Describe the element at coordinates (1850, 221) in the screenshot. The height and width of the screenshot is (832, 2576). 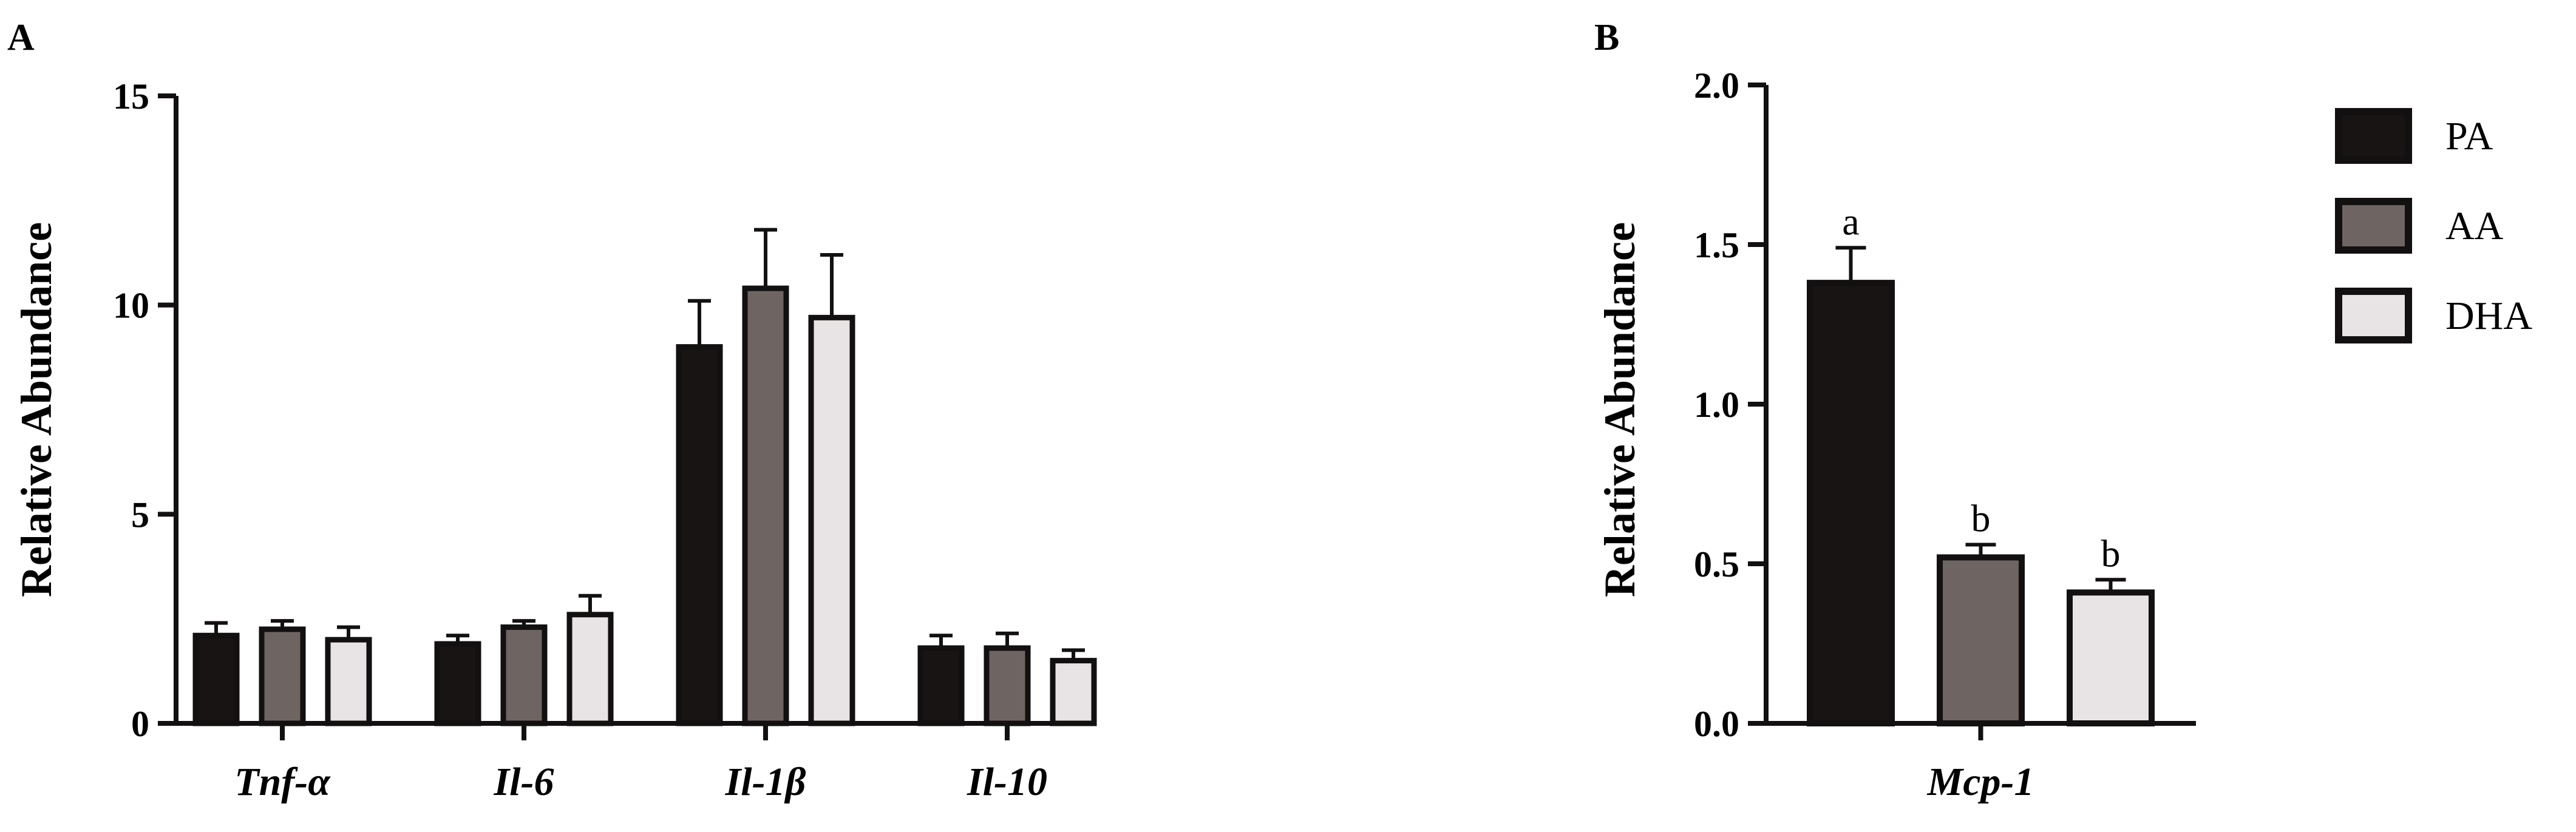
I see `significance-label: a` at that location.